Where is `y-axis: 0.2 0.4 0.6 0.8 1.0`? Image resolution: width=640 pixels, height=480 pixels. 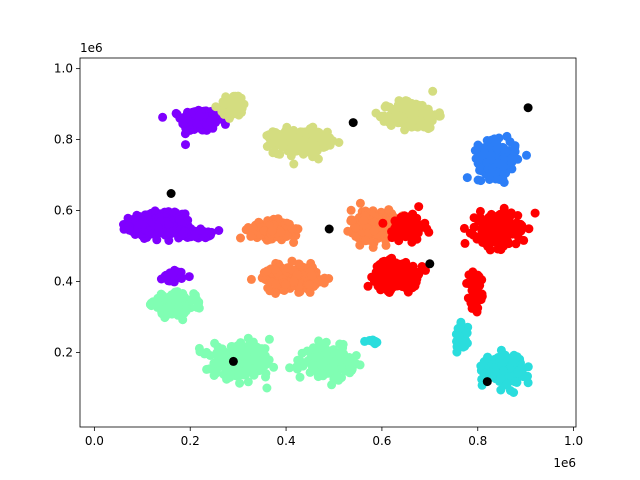
y-axis: 0.2 0.4 0.6 0.8 1.0 is located at coordinates (67, 210).